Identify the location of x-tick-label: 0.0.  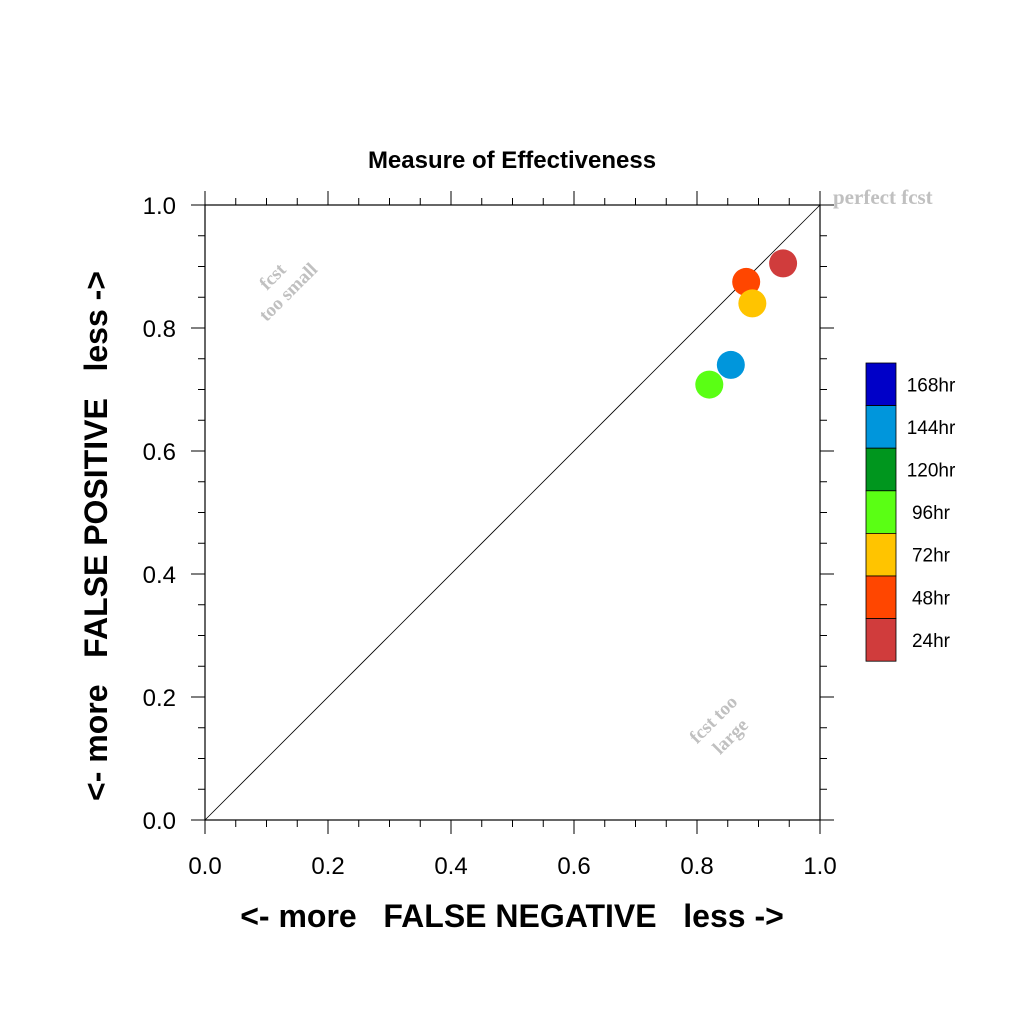
(204, 866).